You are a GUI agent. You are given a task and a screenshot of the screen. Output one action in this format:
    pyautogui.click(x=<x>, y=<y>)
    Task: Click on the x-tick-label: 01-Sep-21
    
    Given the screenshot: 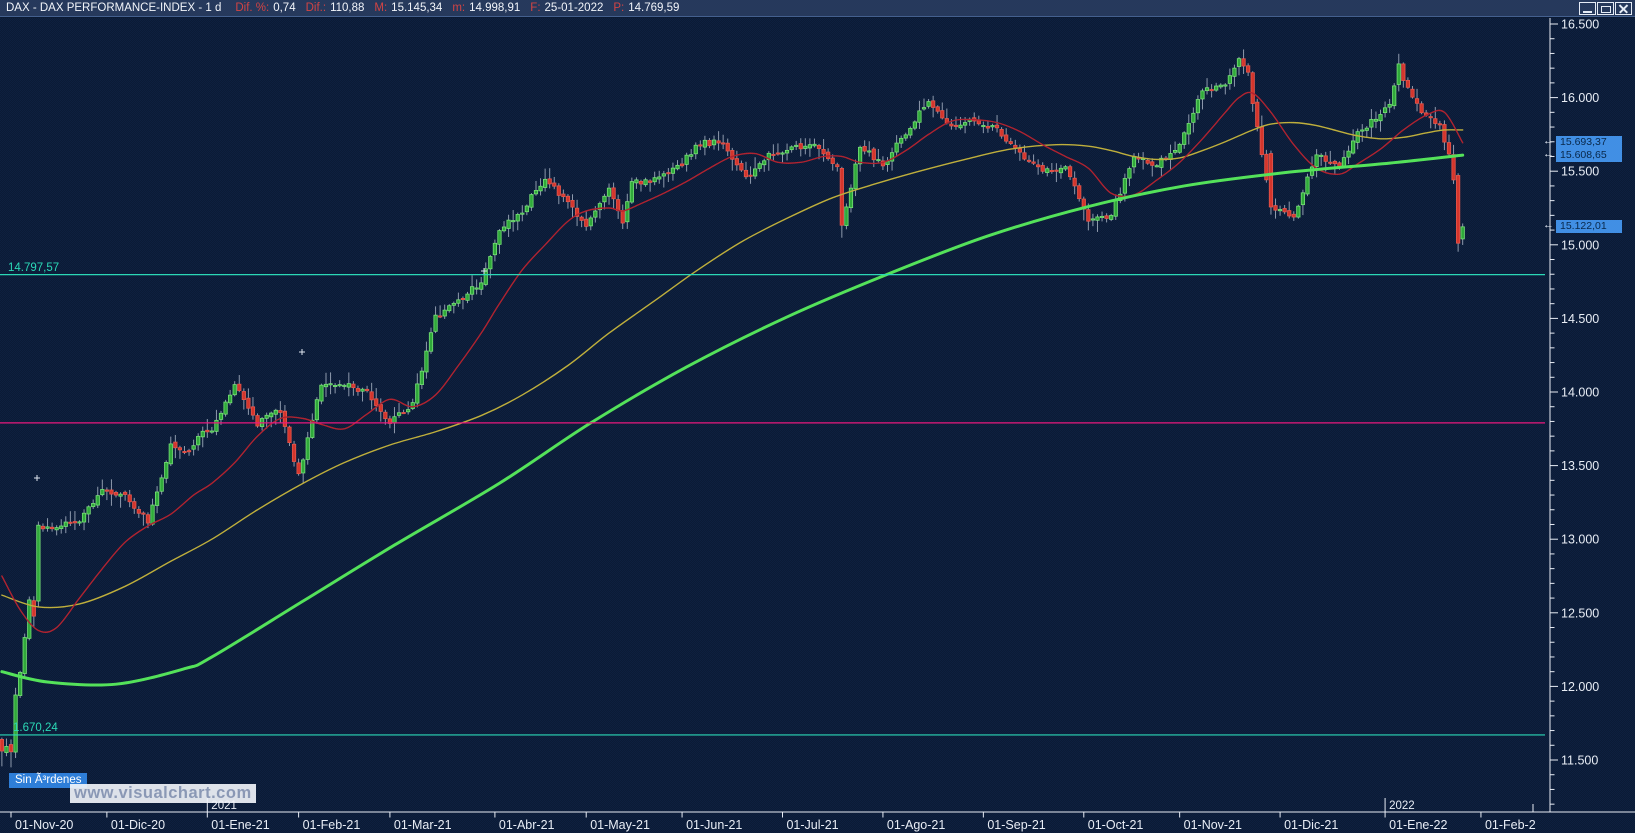 What is the action you would take?
    pyautogui.click(x=1016, y=825)
    